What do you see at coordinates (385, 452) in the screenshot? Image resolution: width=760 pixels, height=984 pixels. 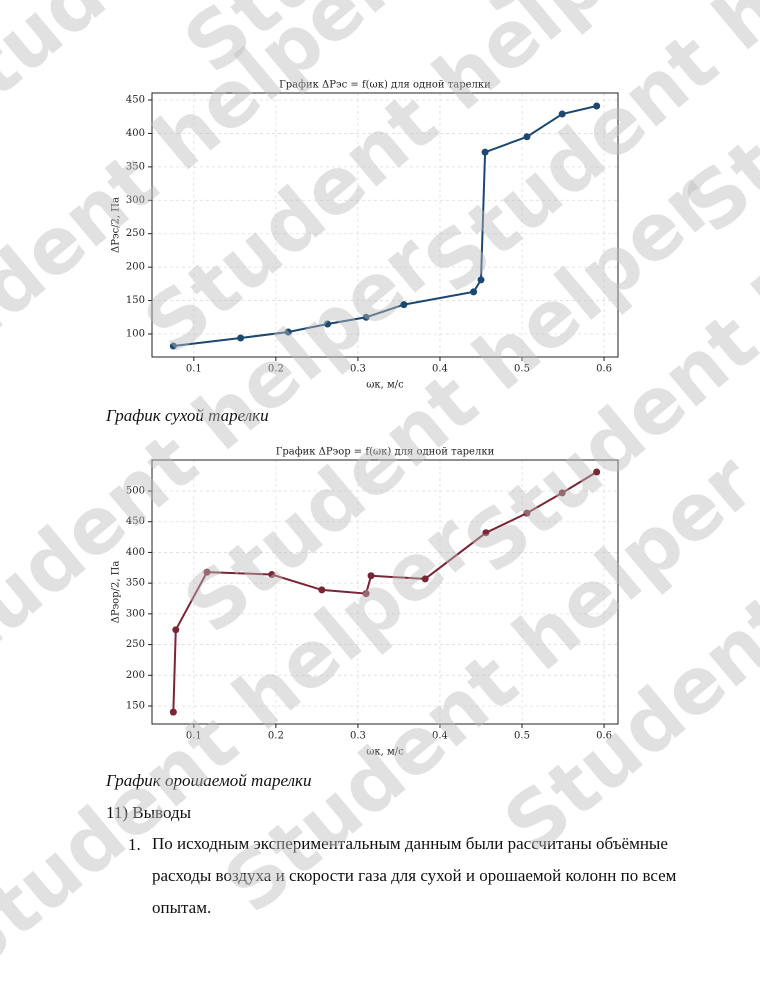 I see `chart-title: График ΔPэор = f(ωк) для одной тарелки` at bounding box center [385, 452].